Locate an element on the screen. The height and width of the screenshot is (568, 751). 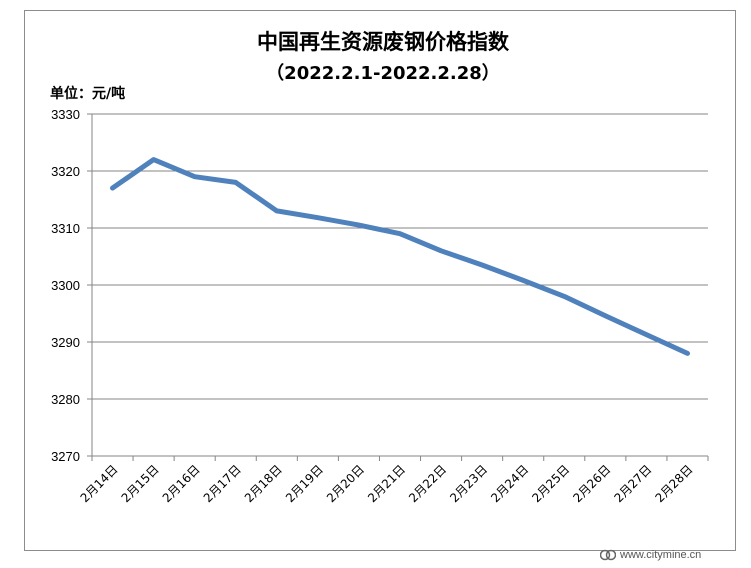
x-tick-label: 2月21日 is located at coordinates (386, 483).